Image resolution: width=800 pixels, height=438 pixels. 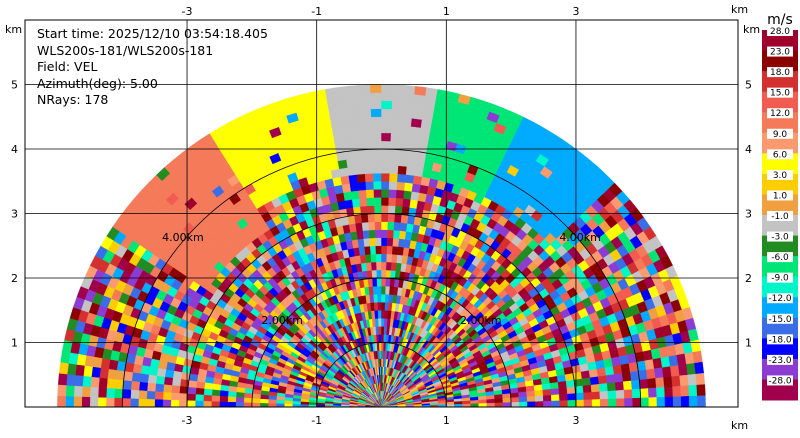 What do you see at coordinates (748, 214) in the screenshot?
I see `y-tick-label-right: 3` at bounding box center [748, 214].